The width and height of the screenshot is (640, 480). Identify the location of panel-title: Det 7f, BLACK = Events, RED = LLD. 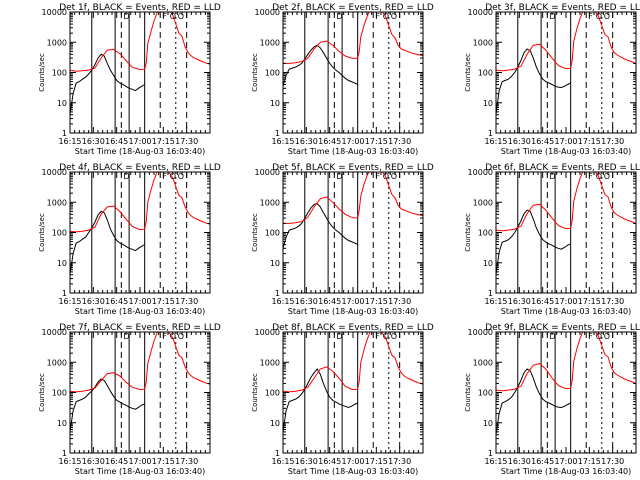
(140, 328).